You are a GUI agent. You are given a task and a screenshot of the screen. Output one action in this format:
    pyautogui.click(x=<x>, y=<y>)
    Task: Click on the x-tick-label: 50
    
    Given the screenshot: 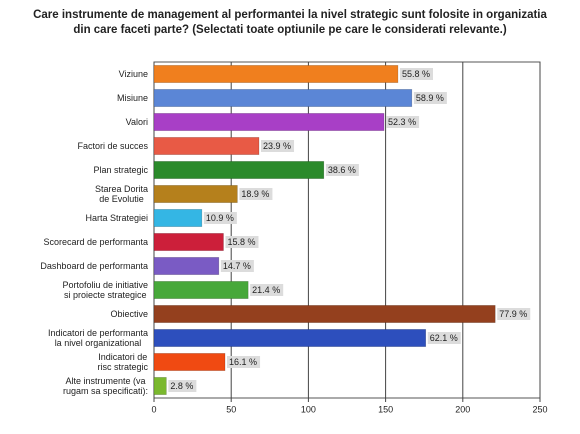 What is the action you would take?
    pyautogui.click(x=231, y=409)
    